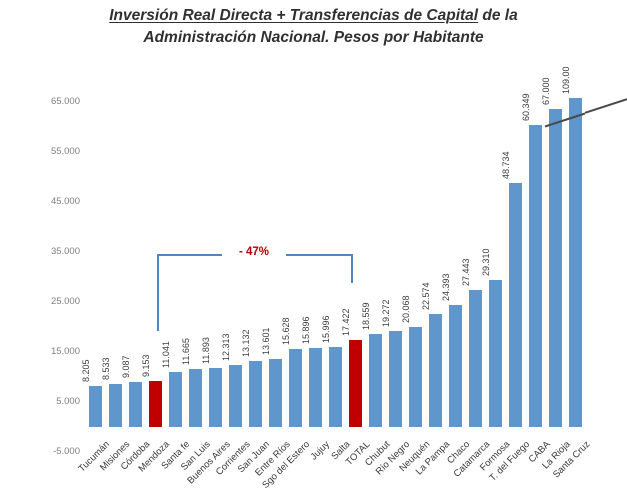 The height and width of the screenshot is (501, 627). Describe the element at coordinates (245, 343) in the screenshot. I see `bar-value-label: 13.132` at that location.